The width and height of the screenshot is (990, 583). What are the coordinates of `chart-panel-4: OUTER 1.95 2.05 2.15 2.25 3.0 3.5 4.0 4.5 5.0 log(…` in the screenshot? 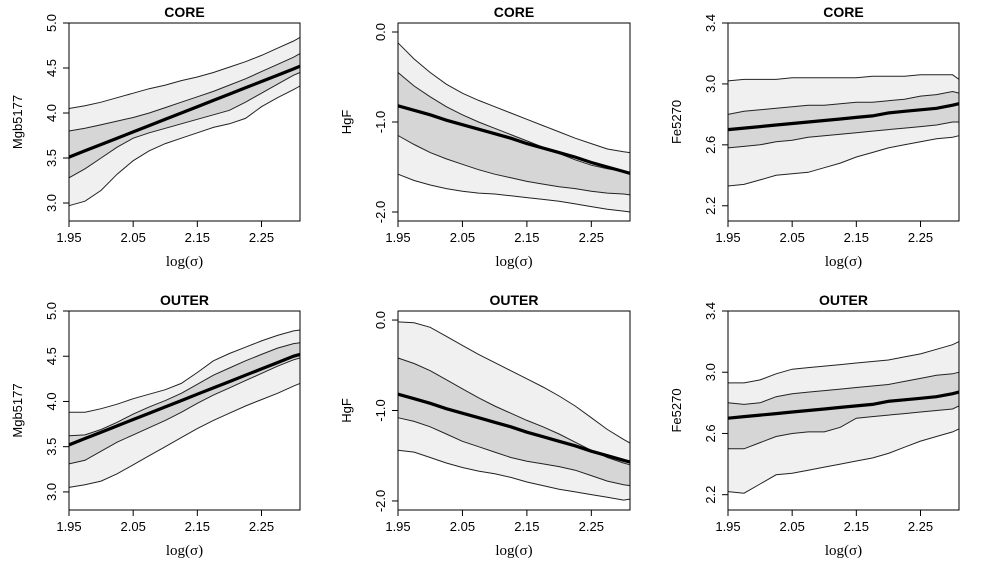 It's located at (155, 425).